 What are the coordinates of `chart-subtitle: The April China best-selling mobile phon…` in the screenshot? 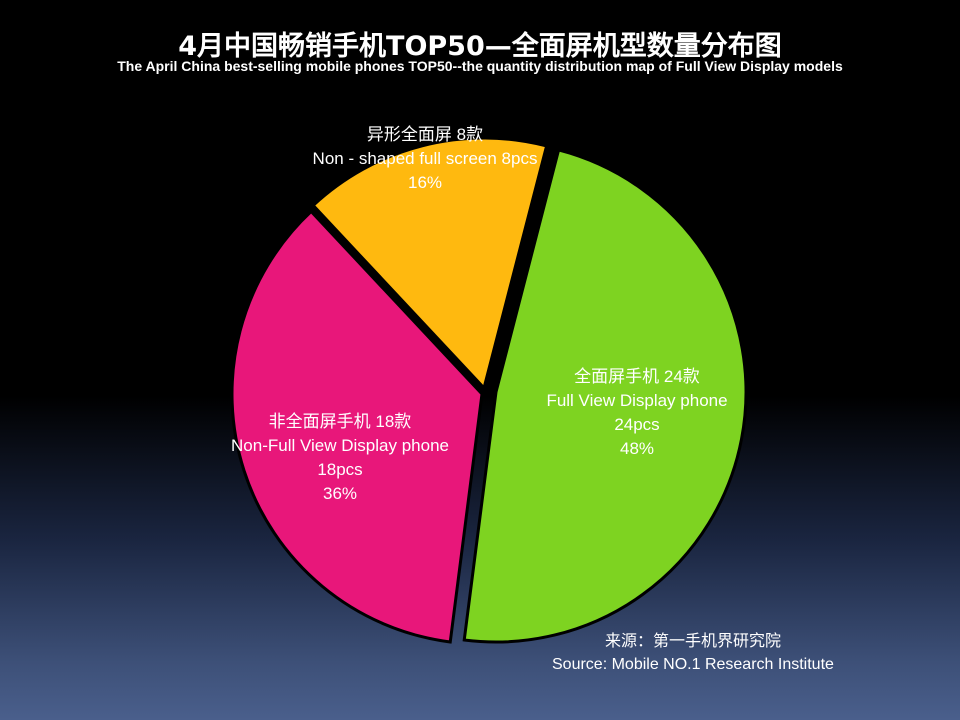 It's located at (480, 66).